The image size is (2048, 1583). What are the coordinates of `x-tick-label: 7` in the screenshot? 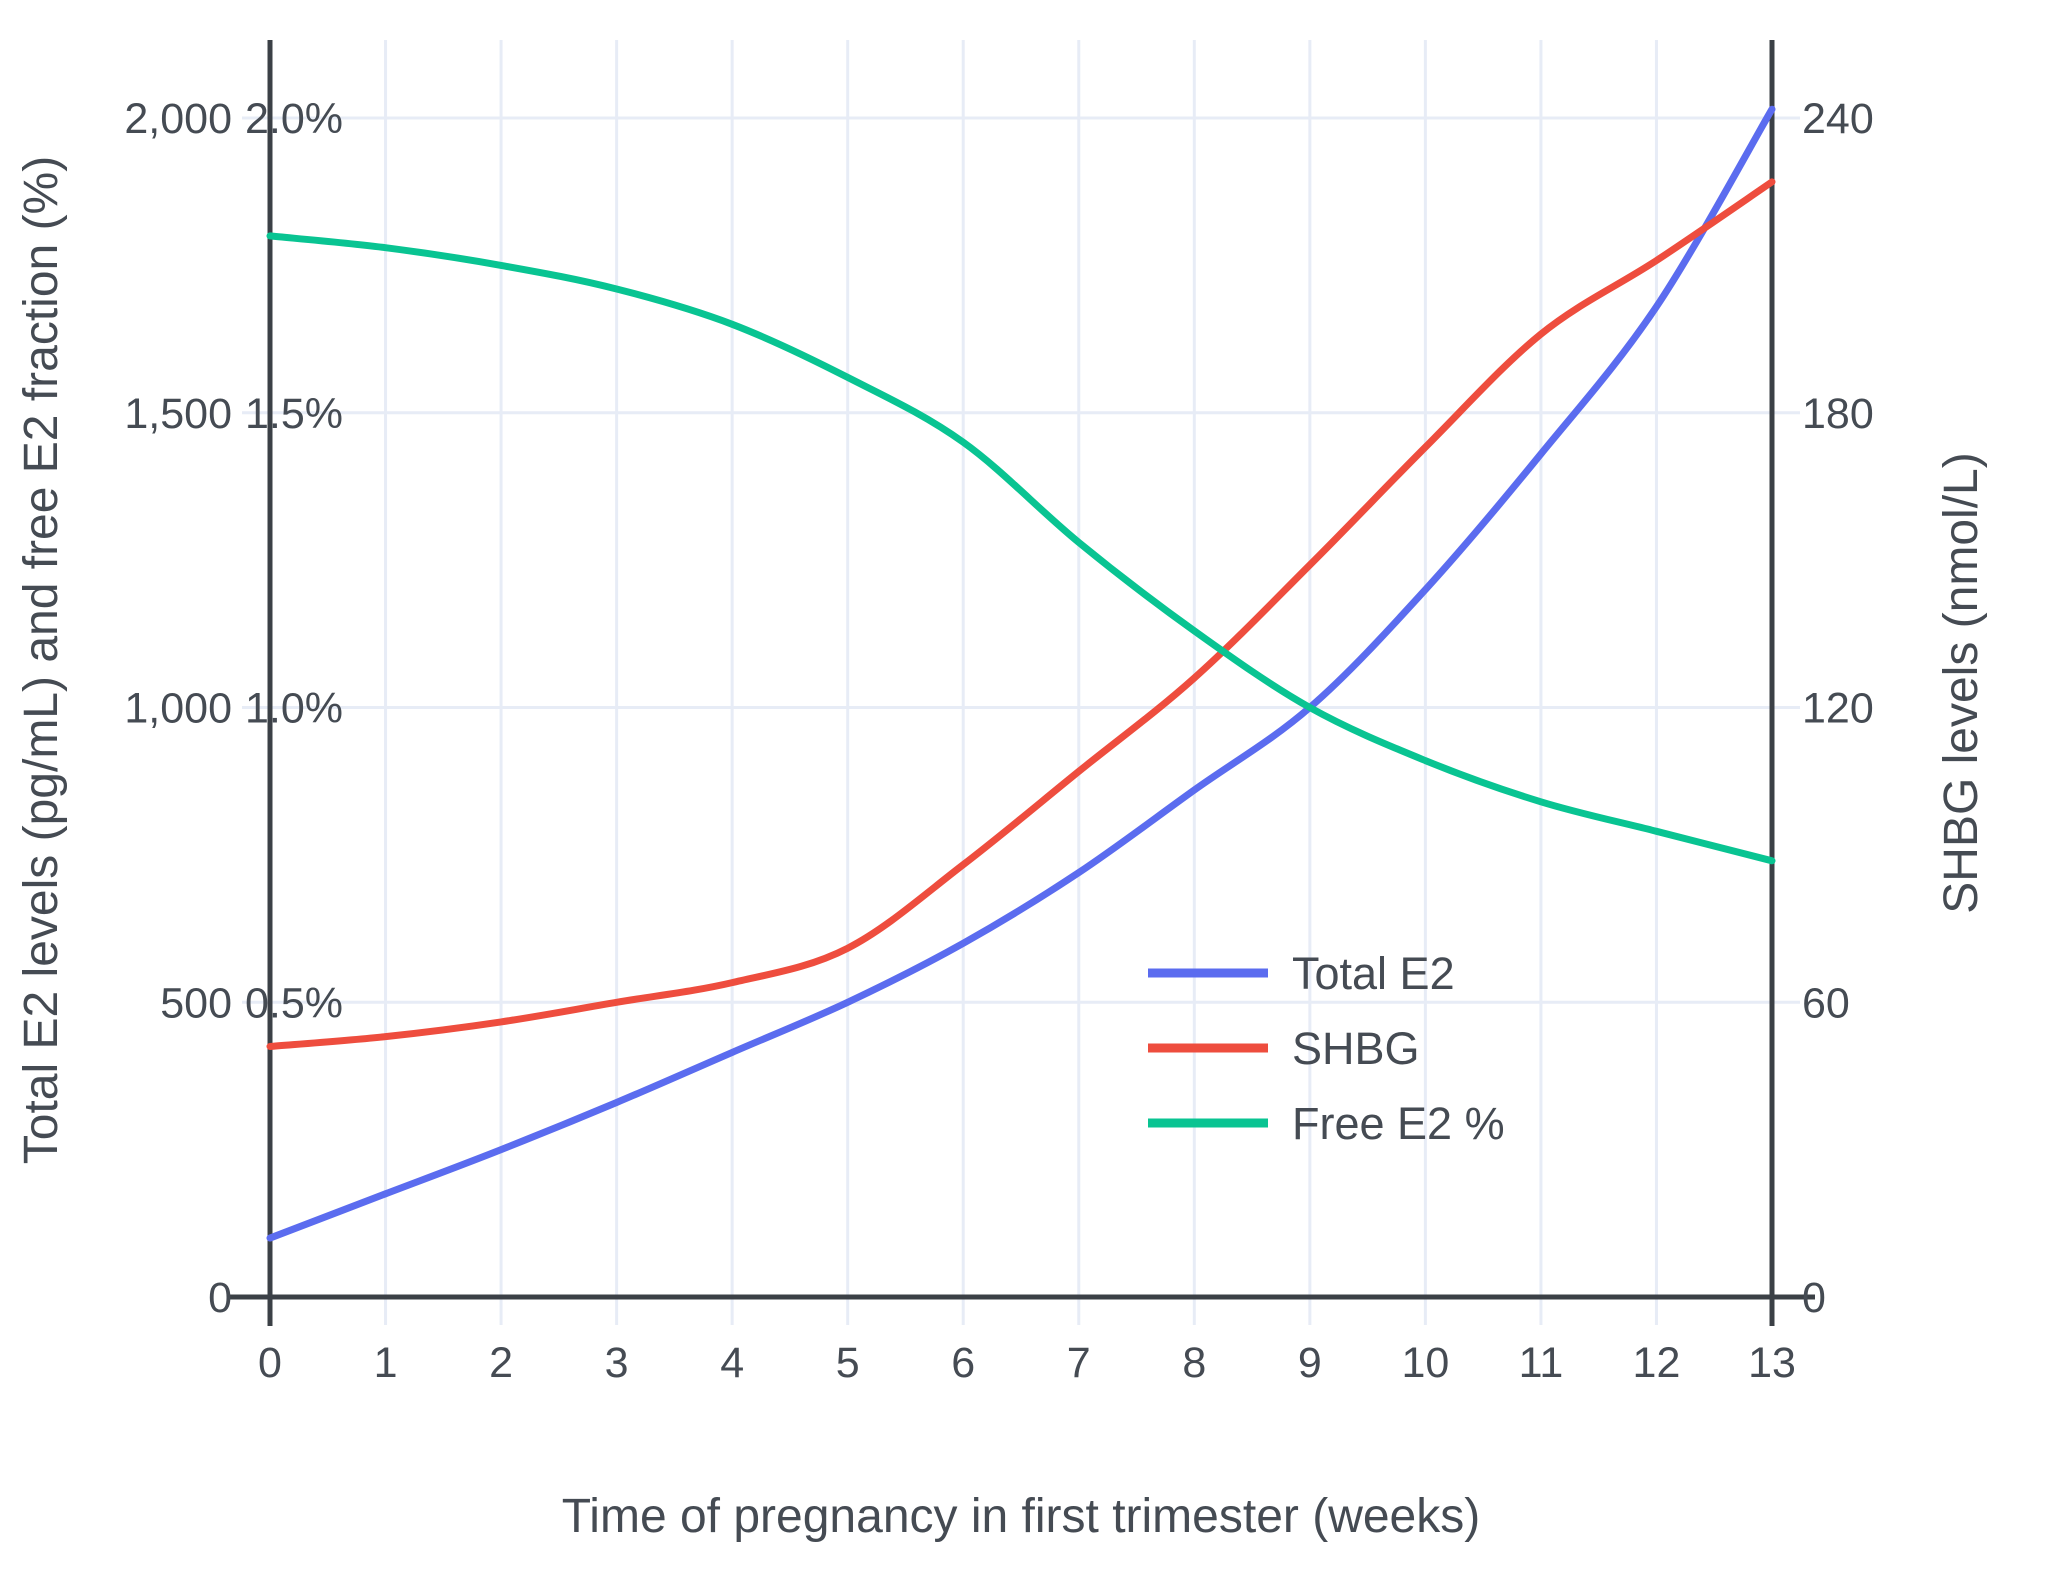 It's located at (1079, 1363).